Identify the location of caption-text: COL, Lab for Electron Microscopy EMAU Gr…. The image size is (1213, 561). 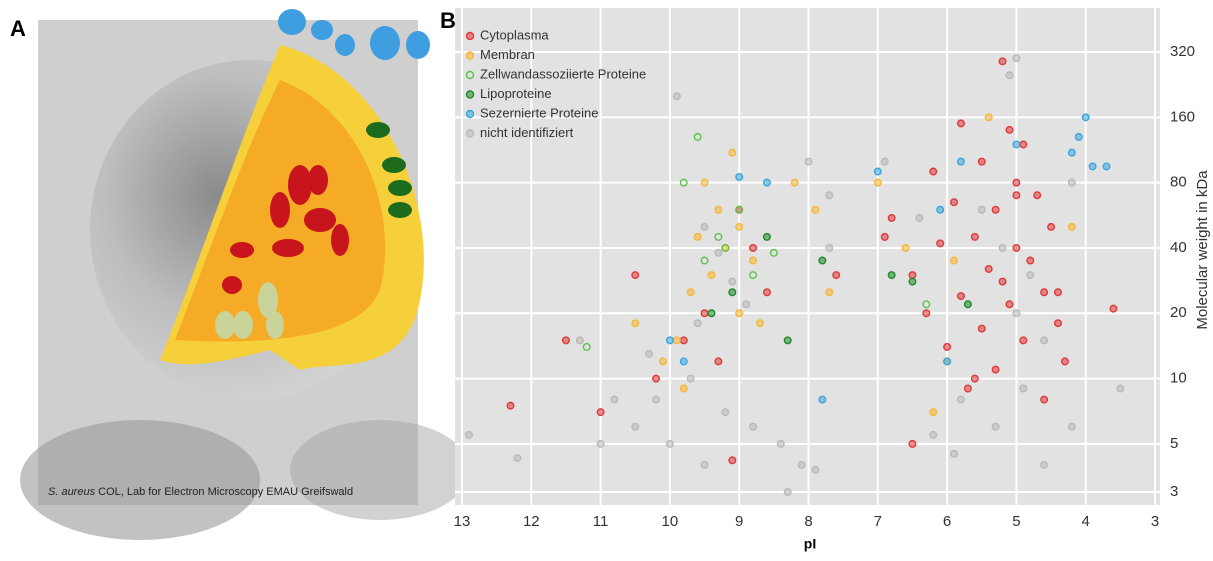
(225, 492).